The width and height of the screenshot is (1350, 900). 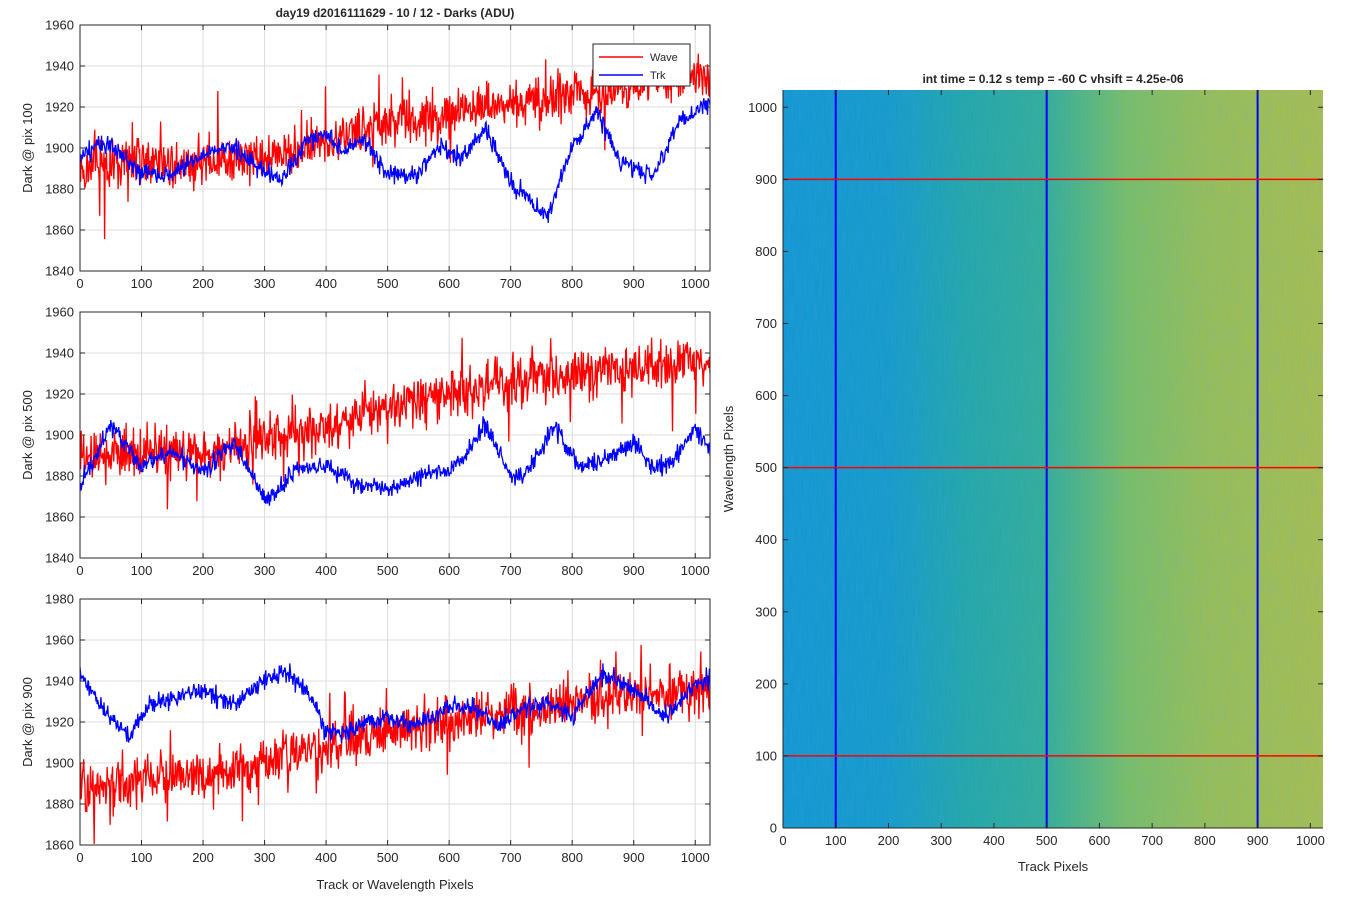 I want to click on y-tick-label: 100, so click(x=766, y=755).